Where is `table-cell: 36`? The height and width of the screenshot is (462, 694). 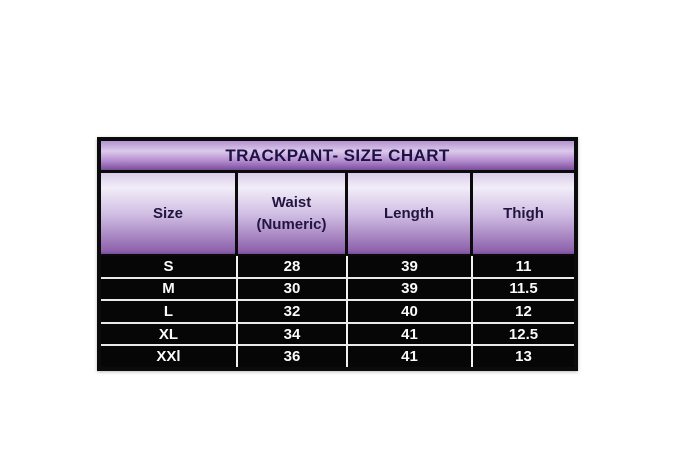 table-cell: 36 is located at coordinates (293, 356).